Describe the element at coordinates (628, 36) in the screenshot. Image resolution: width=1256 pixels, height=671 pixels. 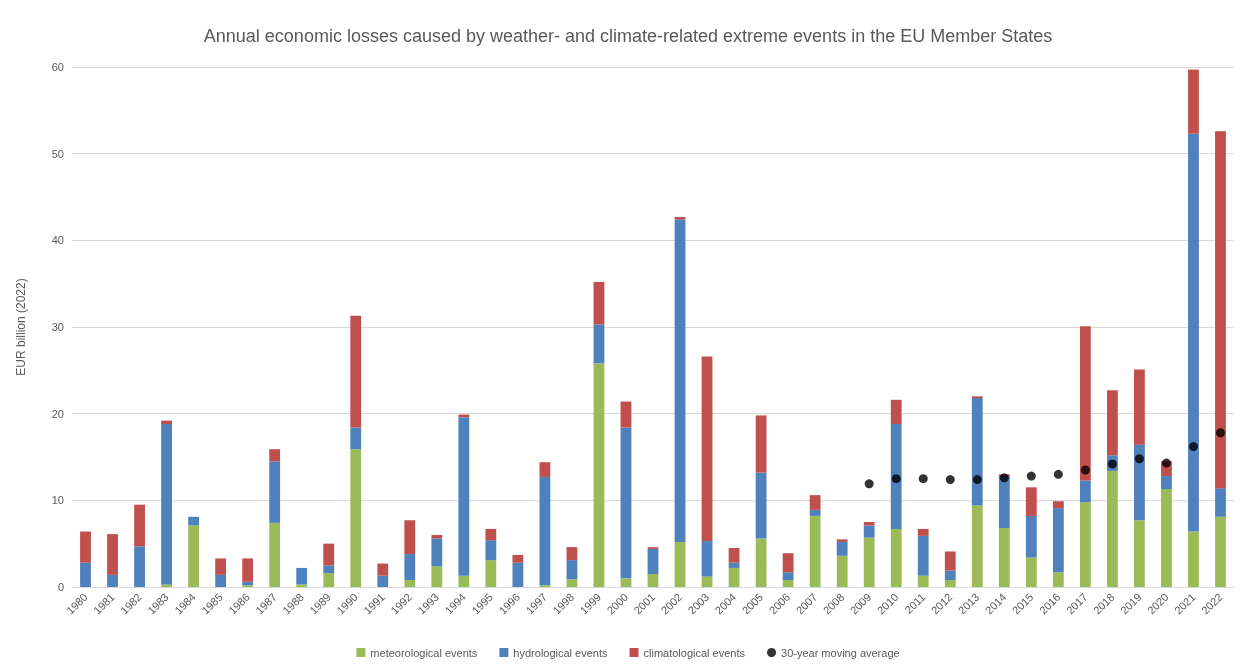
I see `chart-title: Annual economic losses caused by weather- and climate-related extreme events in the EU Member States` at that location.